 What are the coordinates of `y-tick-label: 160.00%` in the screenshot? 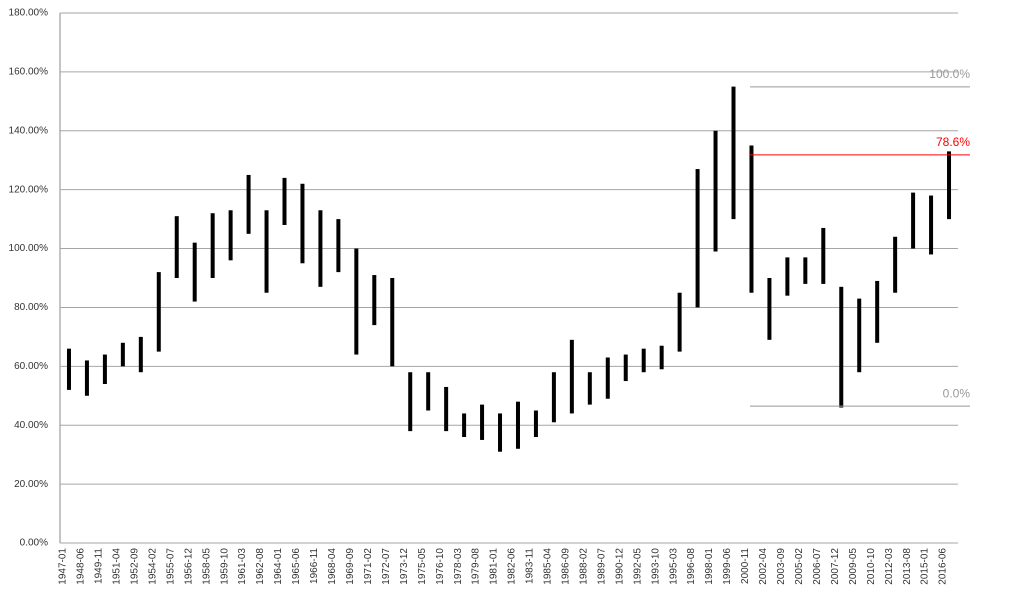 It's located at (29, 72).